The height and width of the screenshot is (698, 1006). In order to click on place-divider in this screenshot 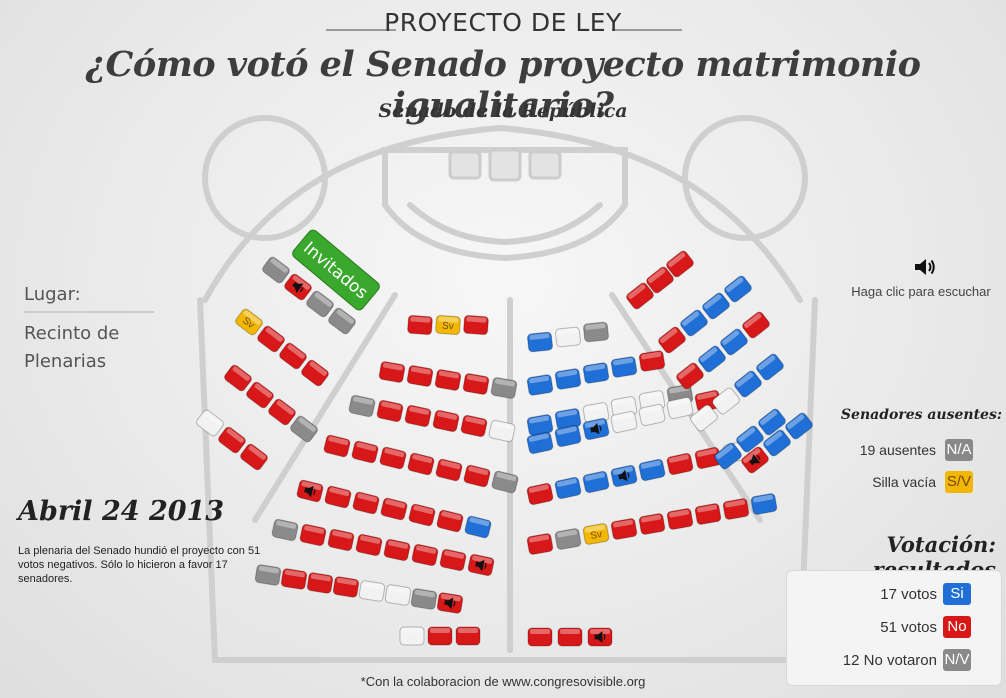, I will do `click(89, 312)`.